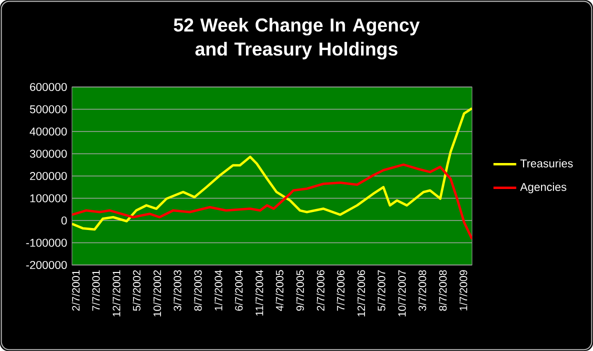 The height and width of the screenshot is (351, 593). What do you see at coordinates (422, 290) in the screenshot?
I see `x-tick-label: 3/7/2008` at bounding box center [422, 290].